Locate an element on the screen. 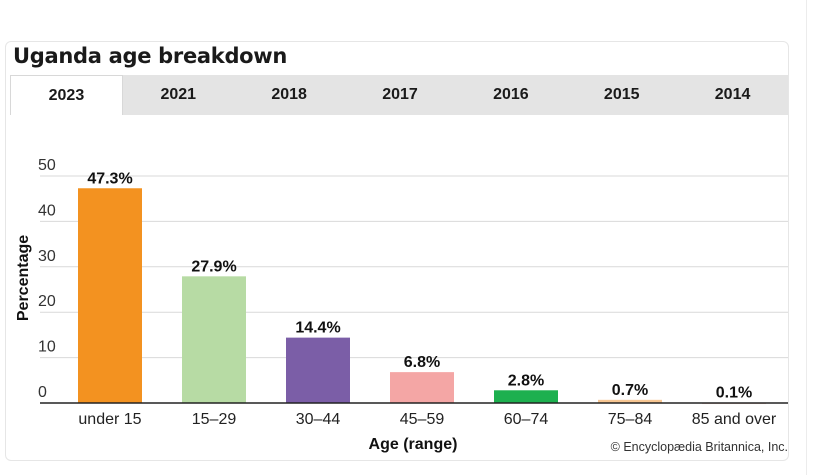 The image size is (832, 475). tab-year-2017: 2017 is located at coordinates (400, 94).